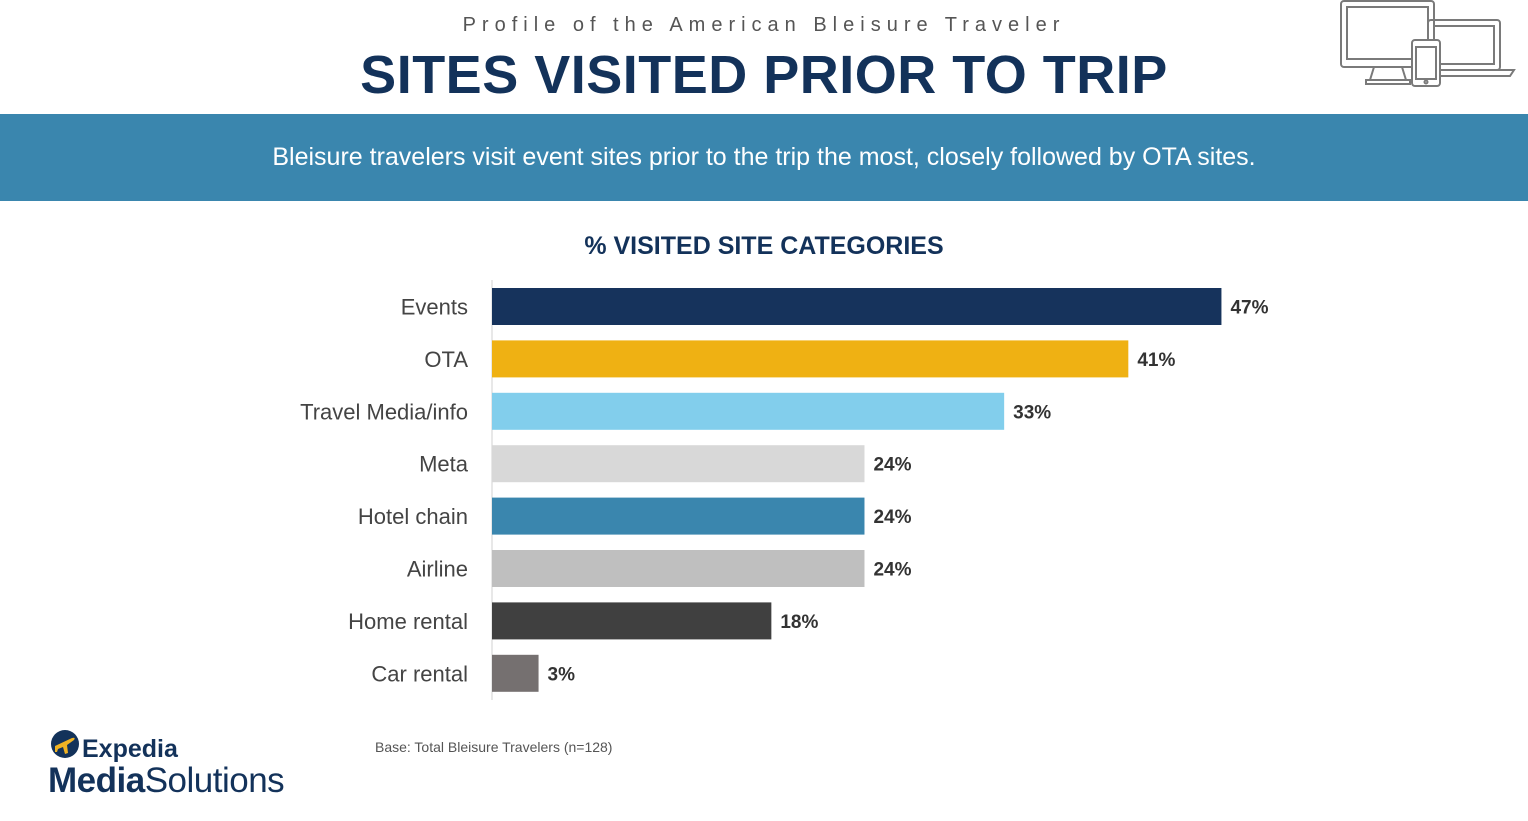  What do you see at coordinates (446, 359) in the screenshot?
I see `category-label: OTA` at bounding box center [446, 359].